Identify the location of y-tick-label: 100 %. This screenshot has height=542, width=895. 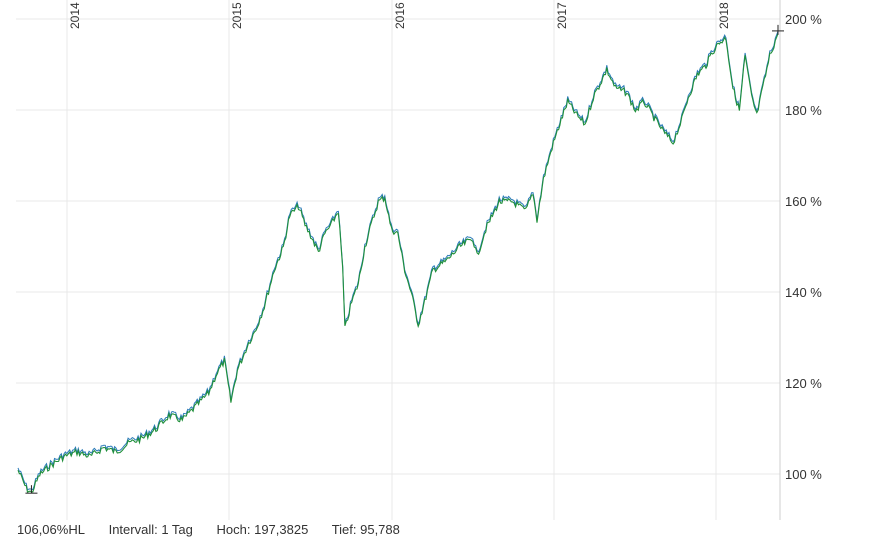
(803, 474).